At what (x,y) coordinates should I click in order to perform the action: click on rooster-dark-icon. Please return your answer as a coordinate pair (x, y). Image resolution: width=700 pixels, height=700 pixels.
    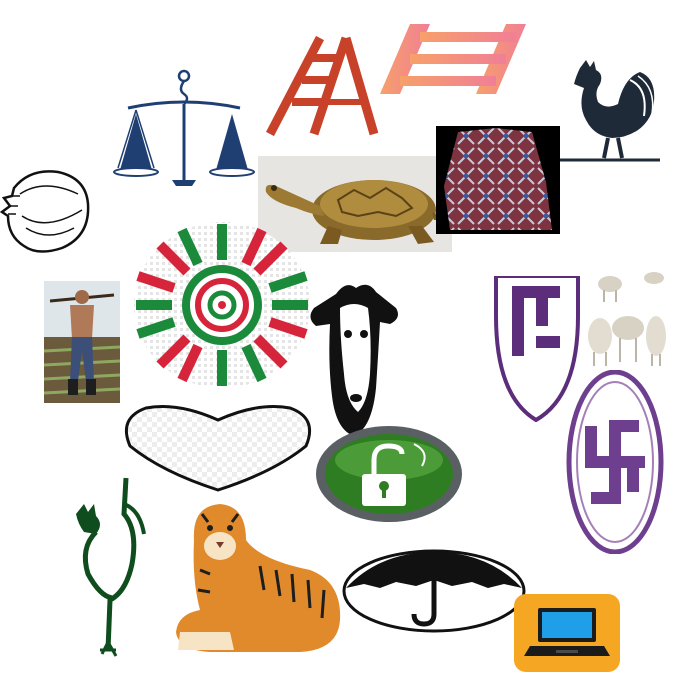
    Looking at the image, I should click on (610, 112).